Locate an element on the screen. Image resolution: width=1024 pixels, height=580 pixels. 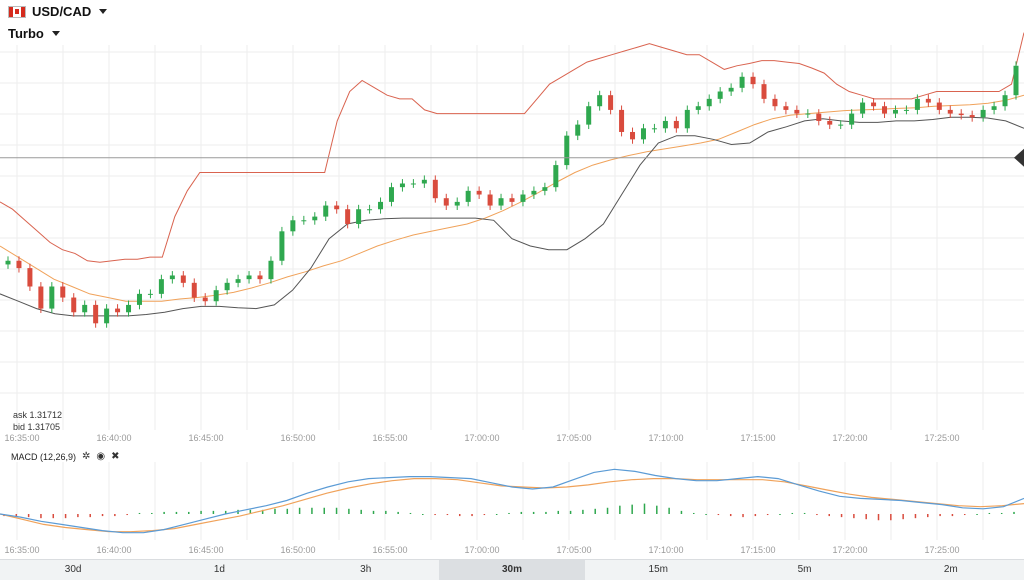
flag-icon is located at coordinates (17, 11).